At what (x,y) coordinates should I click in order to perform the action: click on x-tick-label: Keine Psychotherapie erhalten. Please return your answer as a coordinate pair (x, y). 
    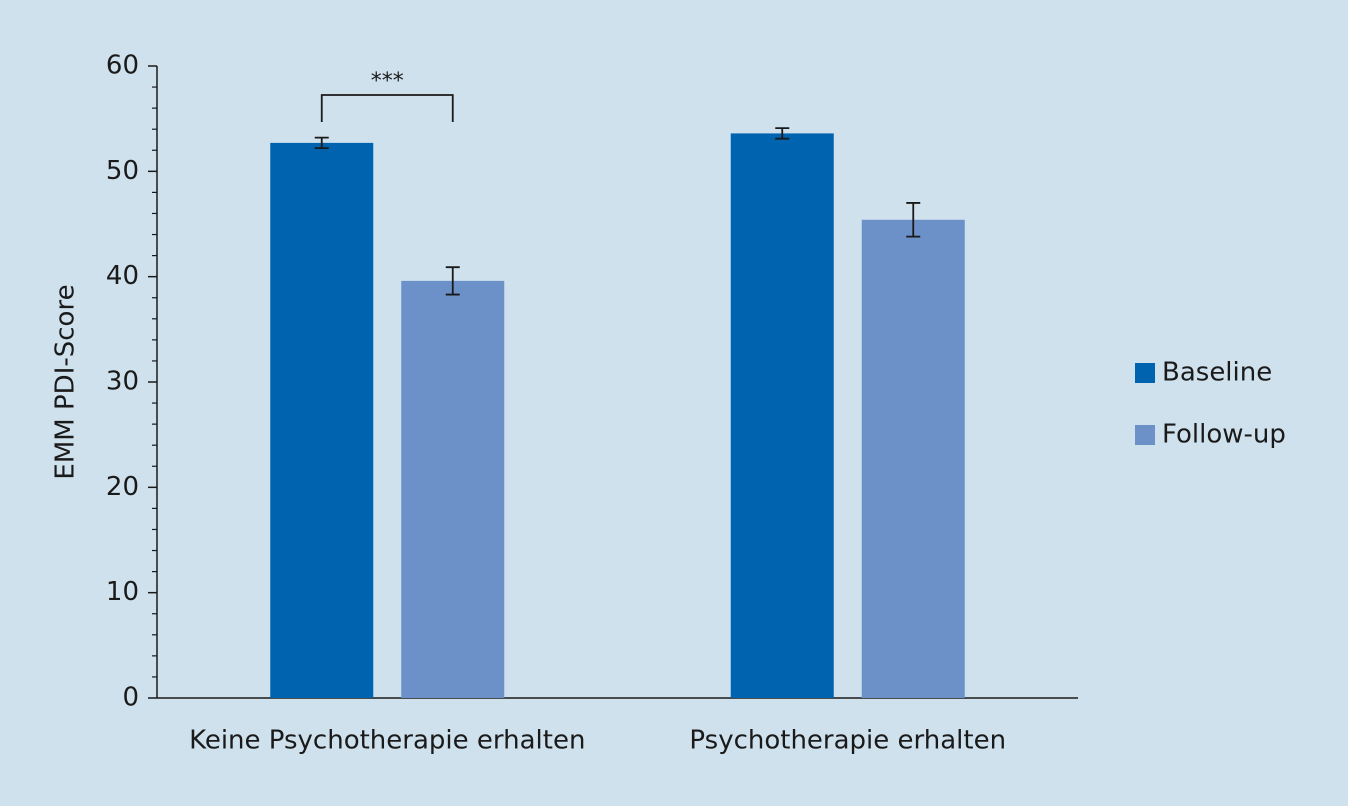
    Looking at the image, I should click on (387, 741).